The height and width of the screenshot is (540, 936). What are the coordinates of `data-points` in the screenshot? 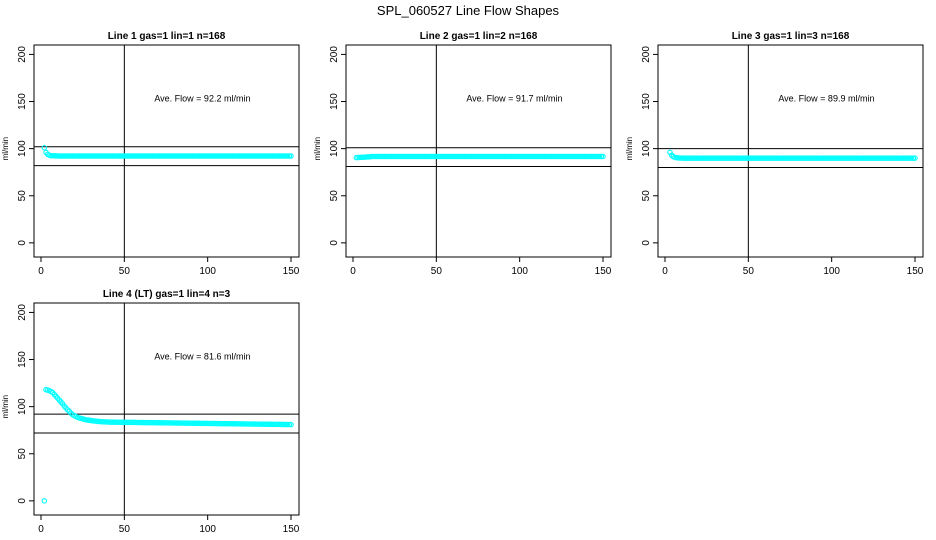 It's located at (479, 157).